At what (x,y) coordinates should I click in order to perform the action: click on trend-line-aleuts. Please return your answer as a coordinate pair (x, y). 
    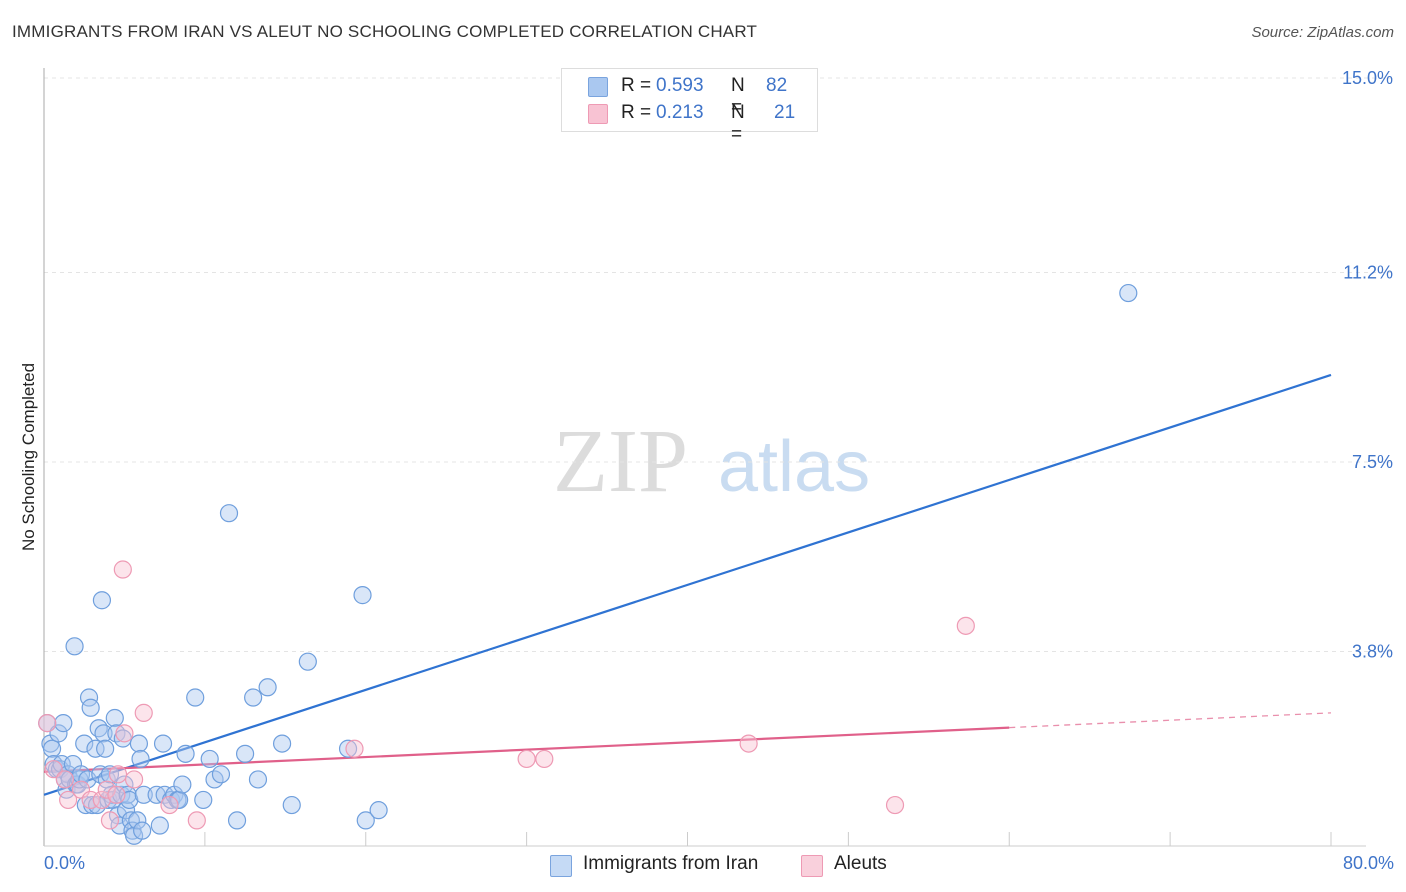
    Looking at the image, I should click on (526, 749).